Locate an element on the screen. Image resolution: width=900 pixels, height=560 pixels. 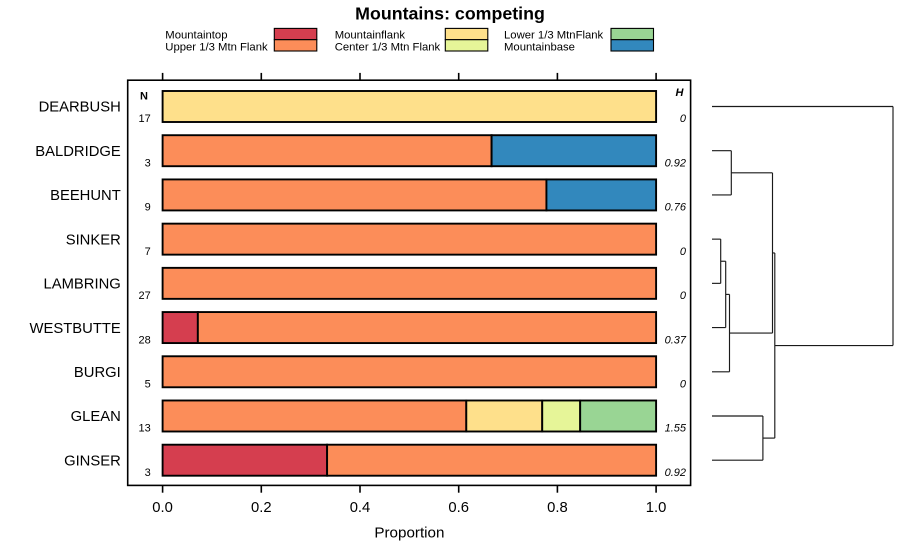
svg-text: 0.0 is located at coordinates (162, 508).